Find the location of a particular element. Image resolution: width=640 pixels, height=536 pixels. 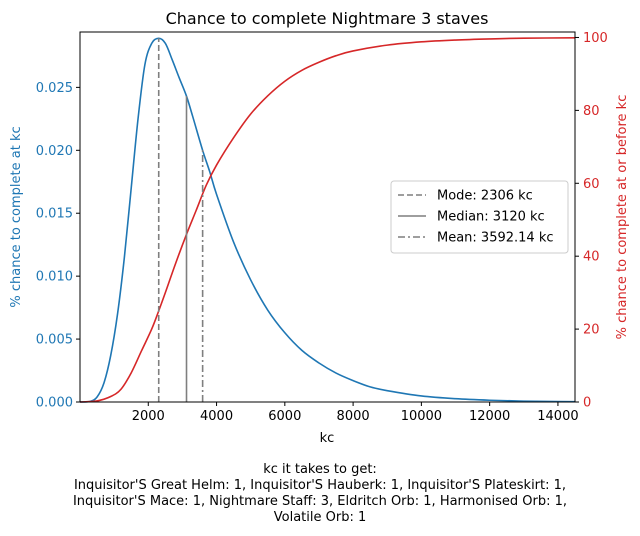

x-tick-label: 2000 is located at coordinates (148, 416).